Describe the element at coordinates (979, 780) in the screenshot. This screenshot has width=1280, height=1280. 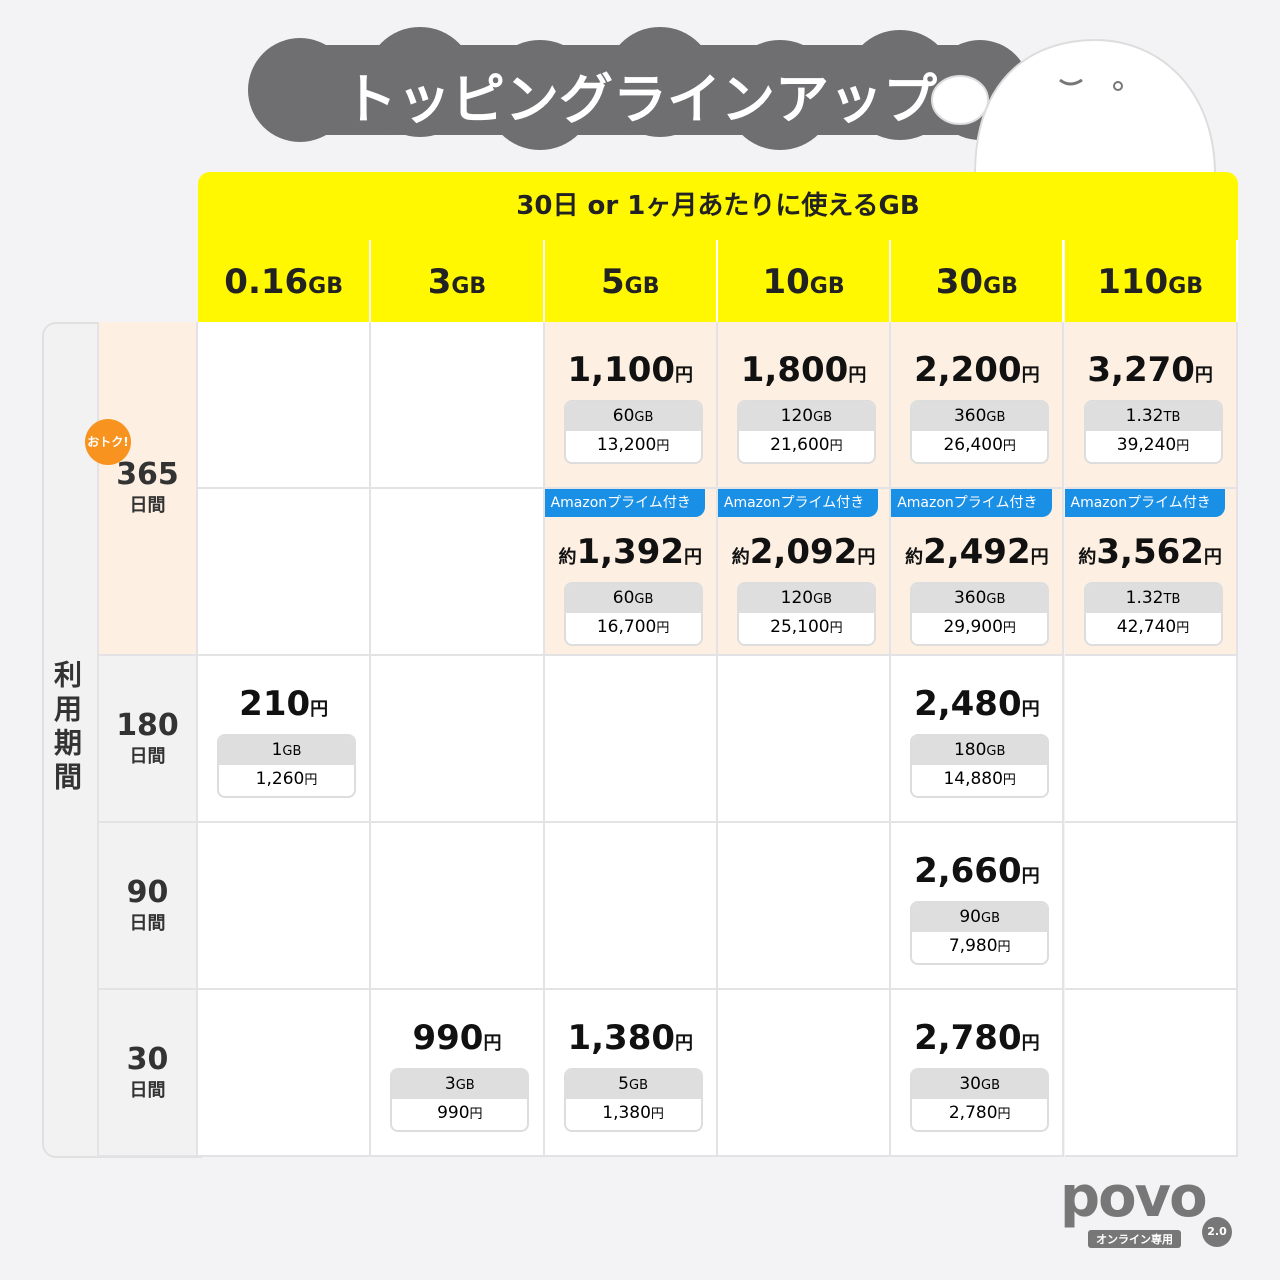
I see `total-price: 14,880円` at that location.